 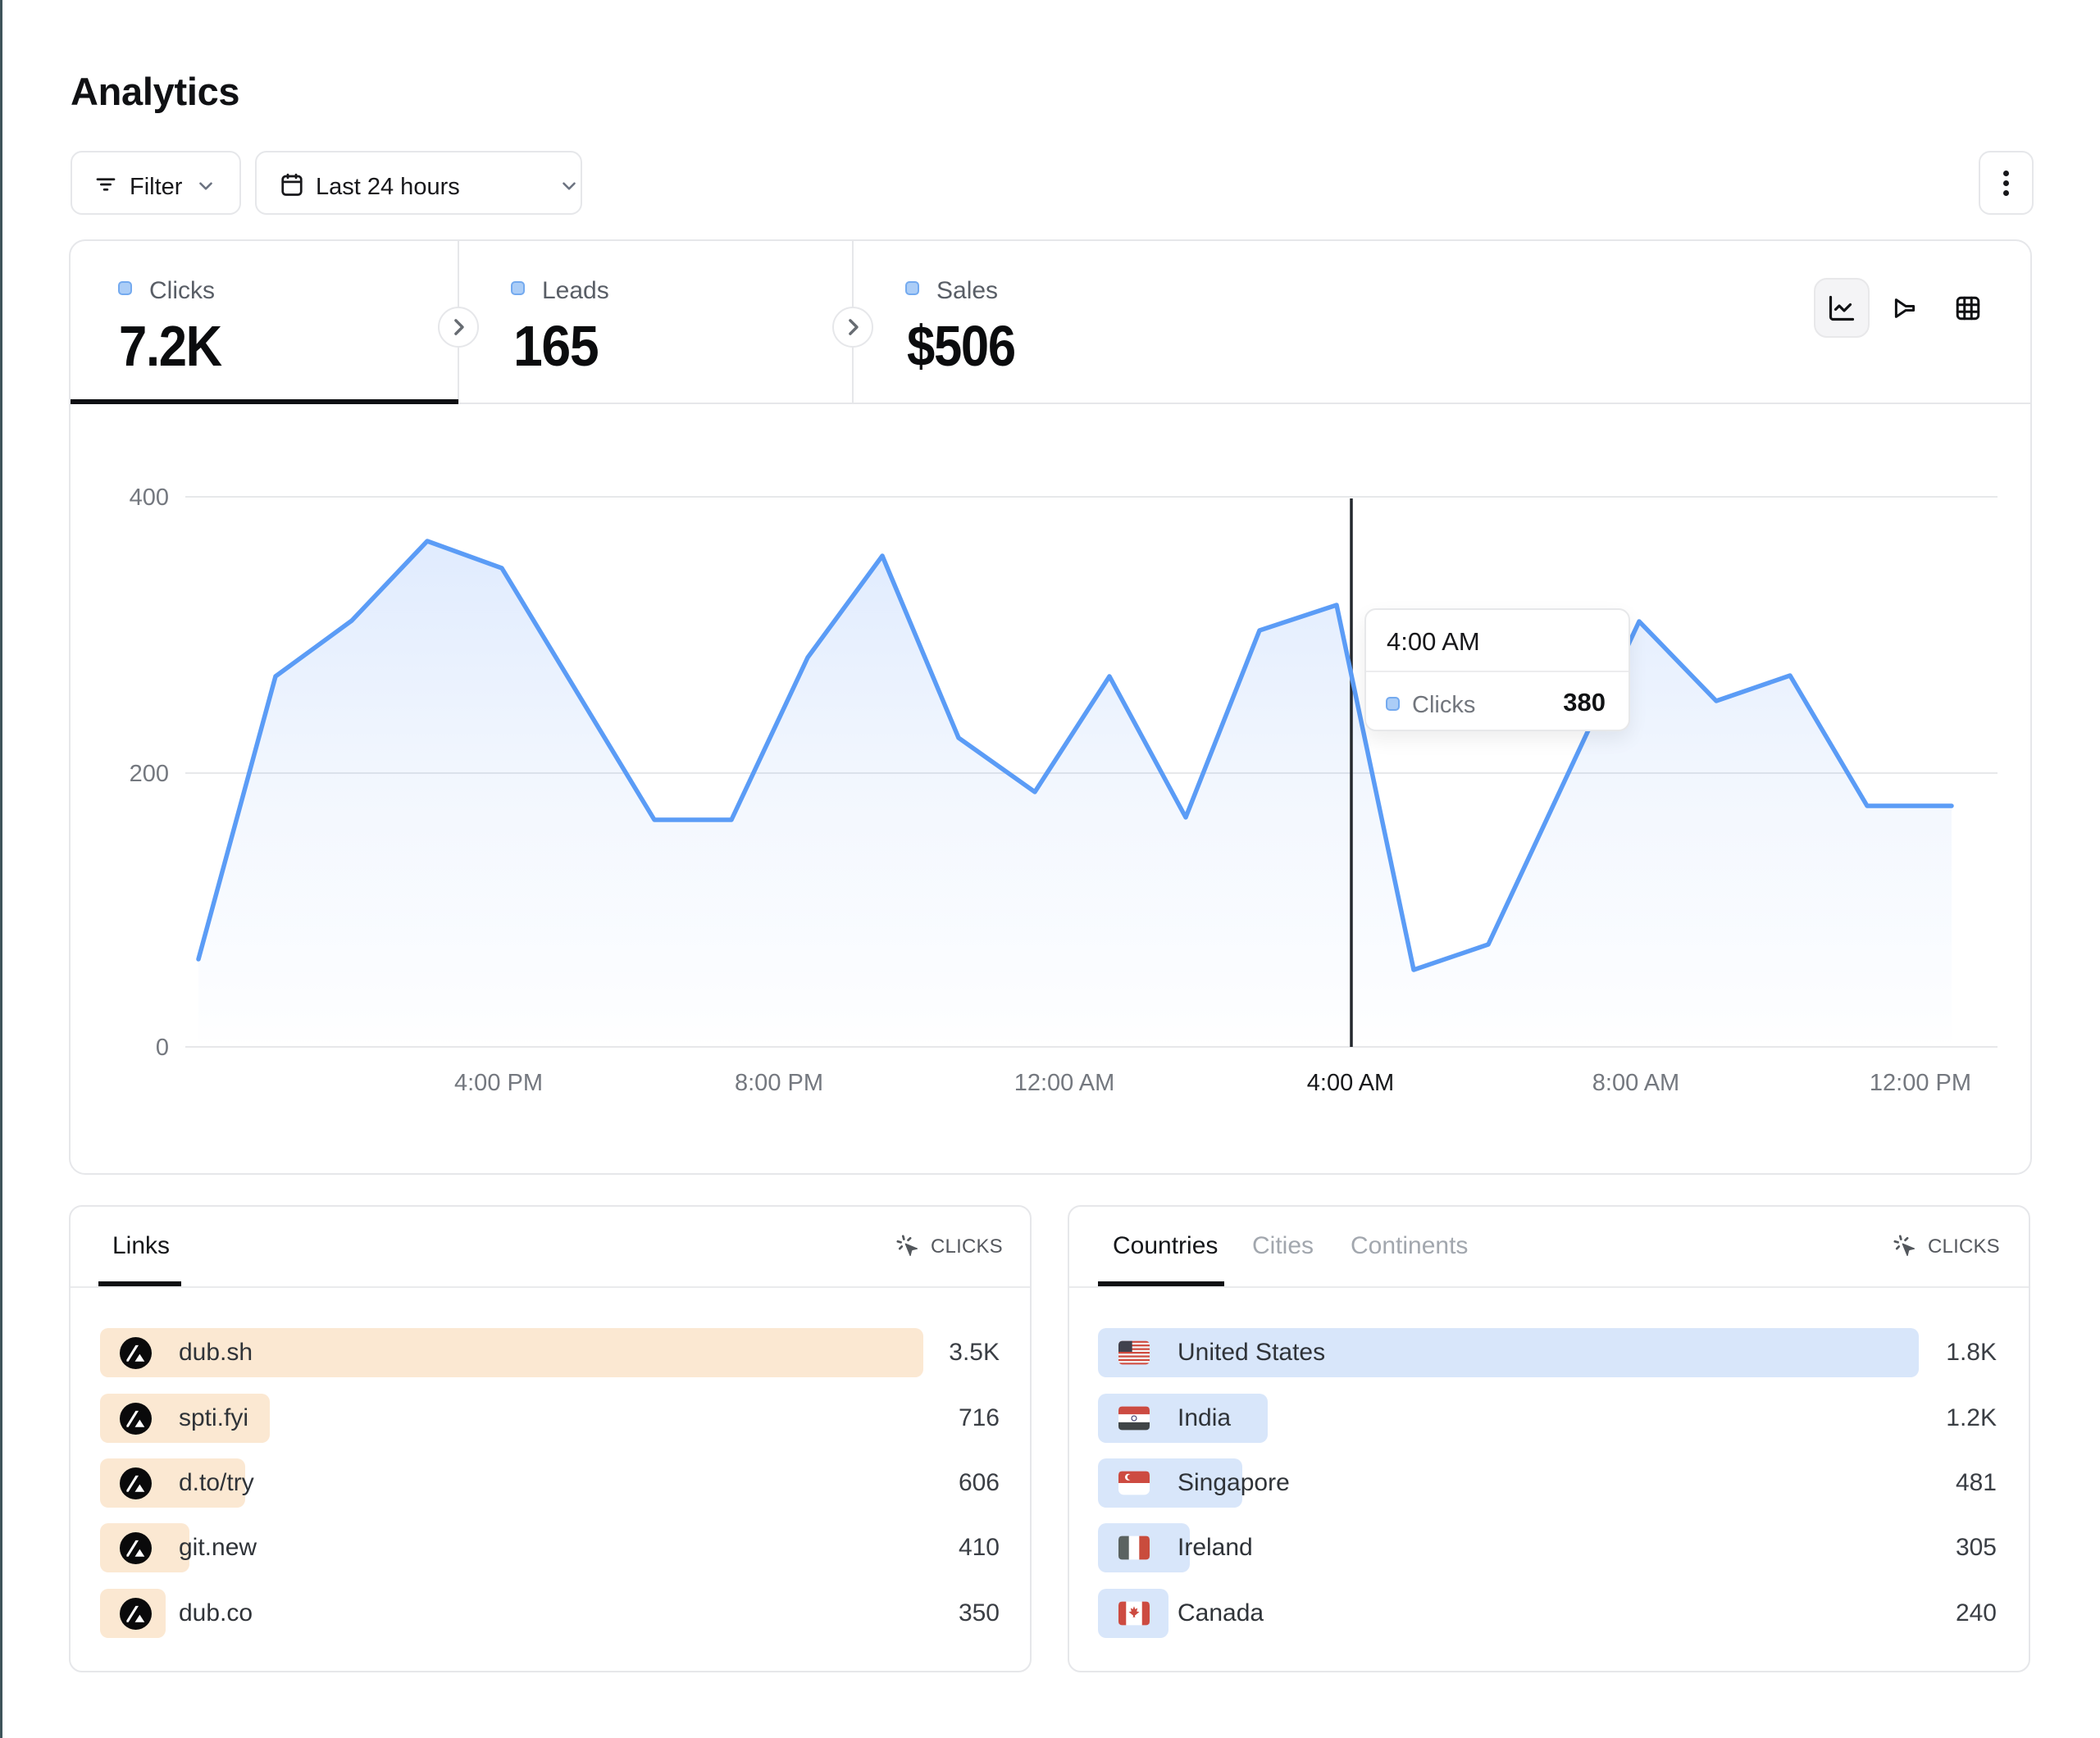 I want to click on svg-text: 12:00 AM, so click(x=1064, y=1083).